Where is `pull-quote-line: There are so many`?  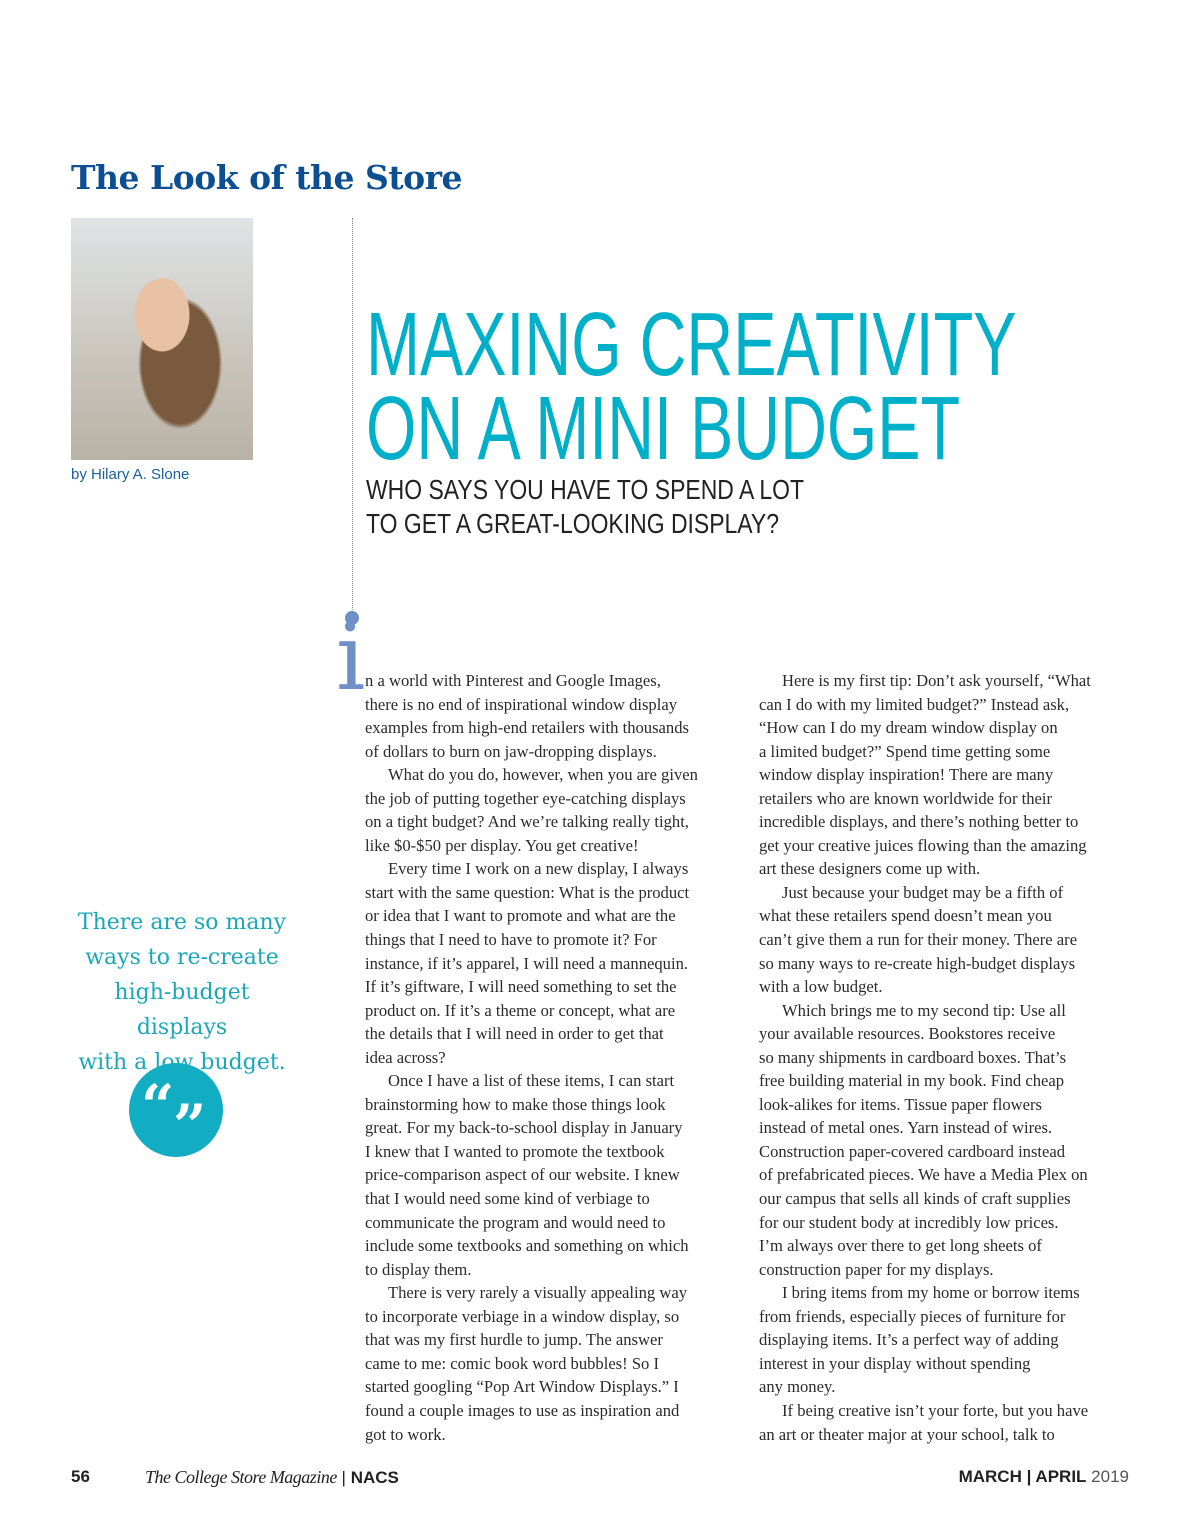
pull-quote-line: There are so many is located at coordinates (182, 922).